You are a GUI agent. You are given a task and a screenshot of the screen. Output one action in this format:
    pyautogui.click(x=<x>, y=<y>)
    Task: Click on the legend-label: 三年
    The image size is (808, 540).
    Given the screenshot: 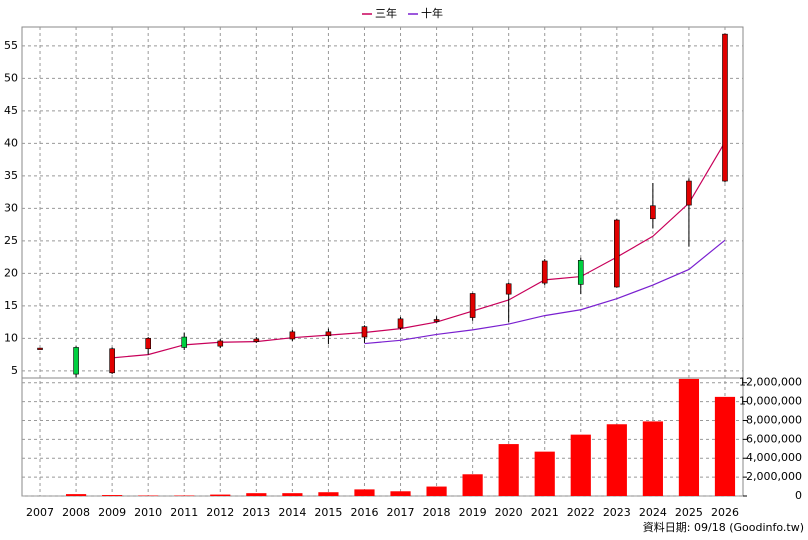 What is the action you would take?
    pyautogui.click(x=386, y=13)
    